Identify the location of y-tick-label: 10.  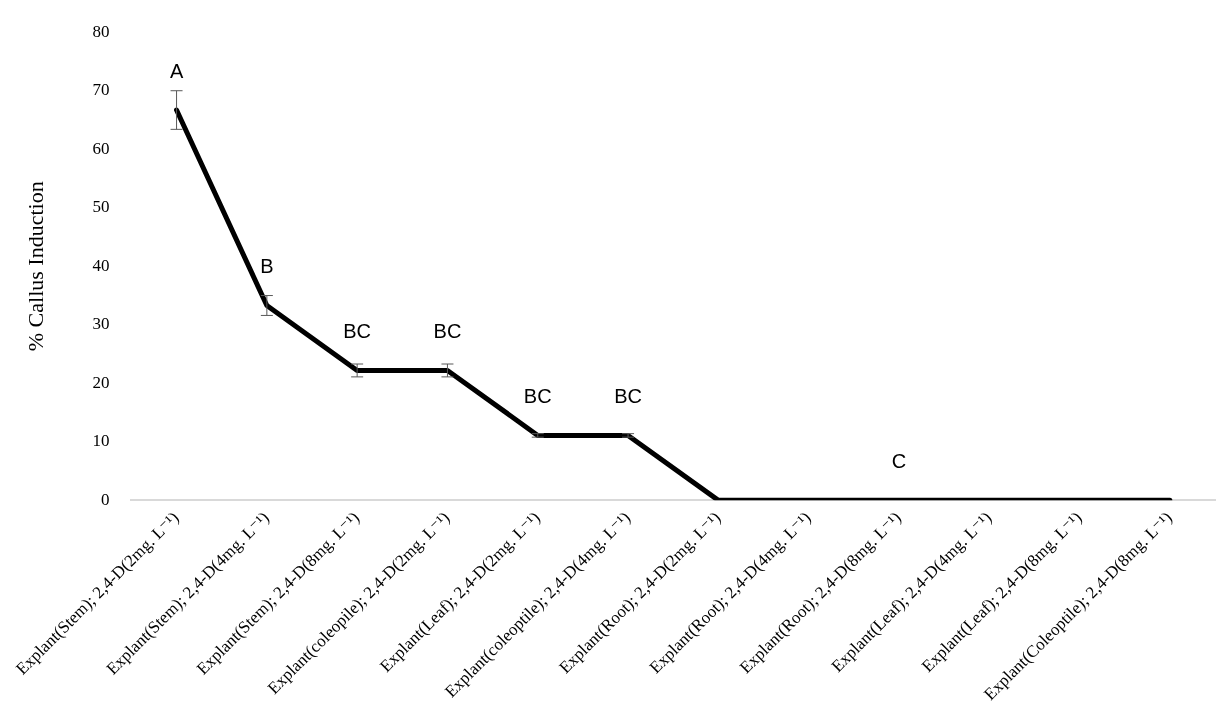
(101, 441).